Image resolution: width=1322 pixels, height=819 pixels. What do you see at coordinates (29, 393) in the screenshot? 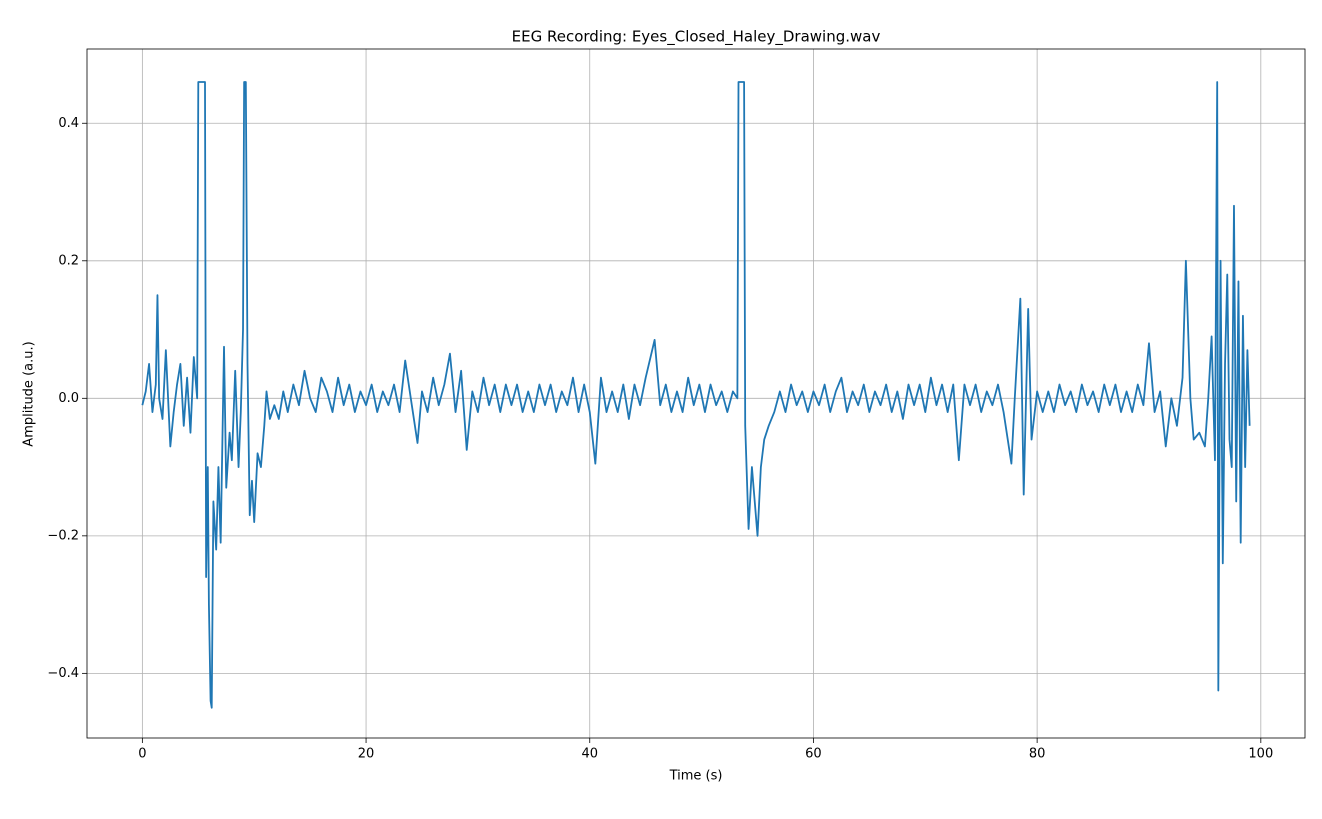
I see `y-axis-label: Amplitude (a.u.)` at bounding box center [29, 393].